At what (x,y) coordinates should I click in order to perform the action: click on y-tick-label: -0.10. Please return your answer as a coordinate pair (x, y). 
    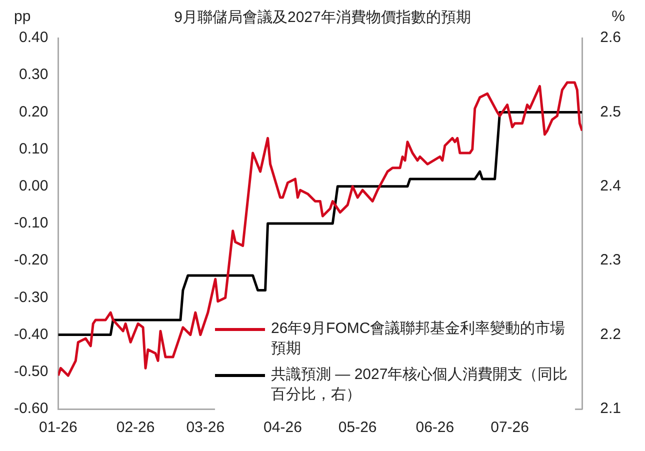
    Looking at the image, I should click on (31, 223).